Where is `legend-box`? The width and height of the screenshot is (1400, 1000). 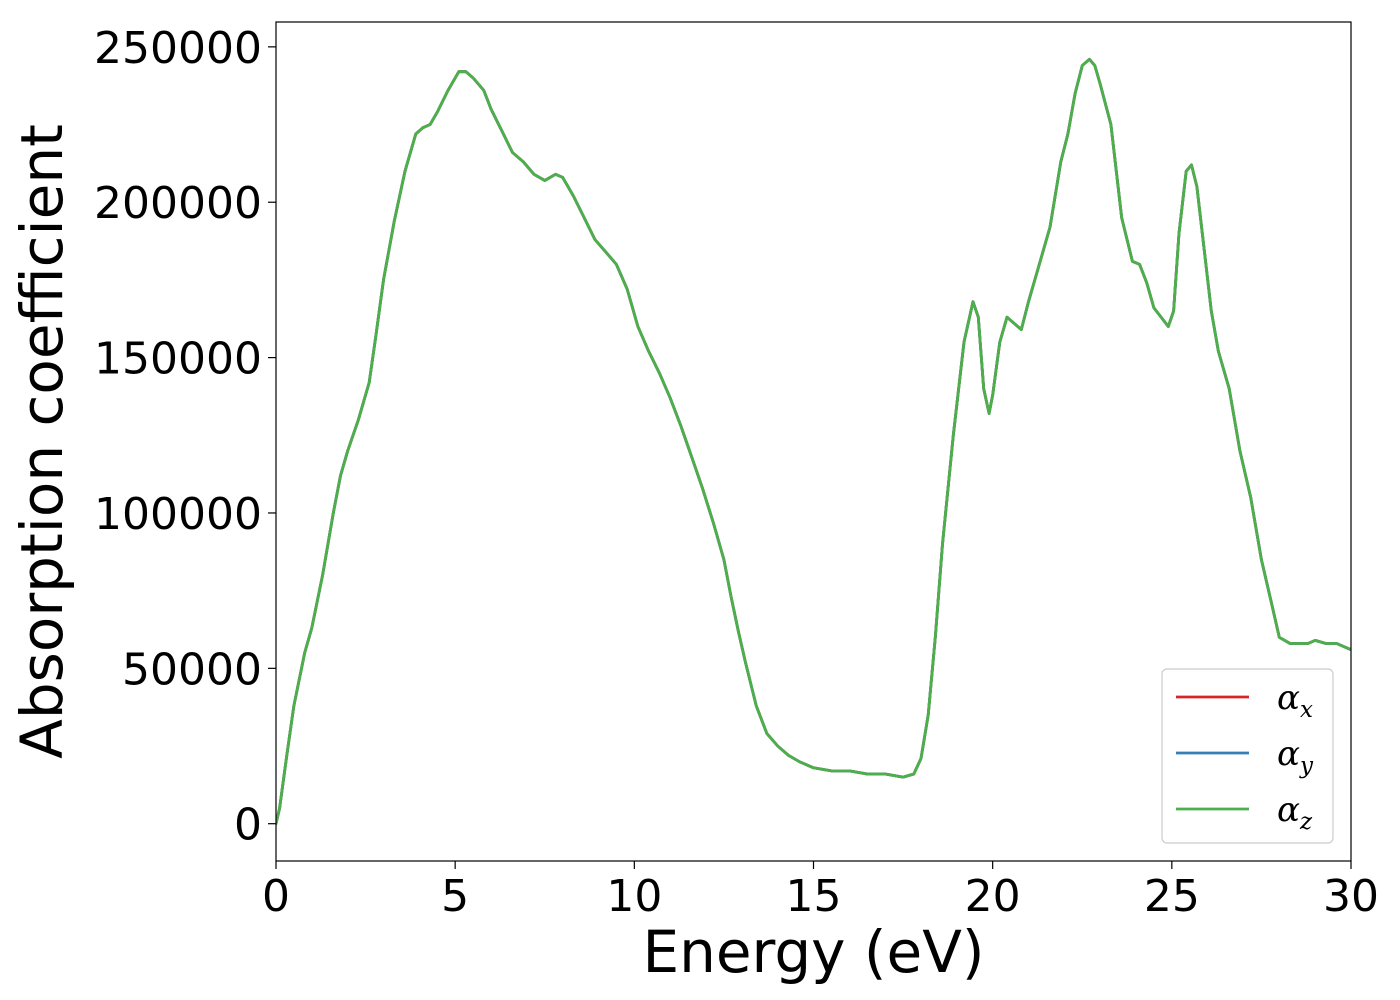 legend-box is located at coordinates (1247, 756).